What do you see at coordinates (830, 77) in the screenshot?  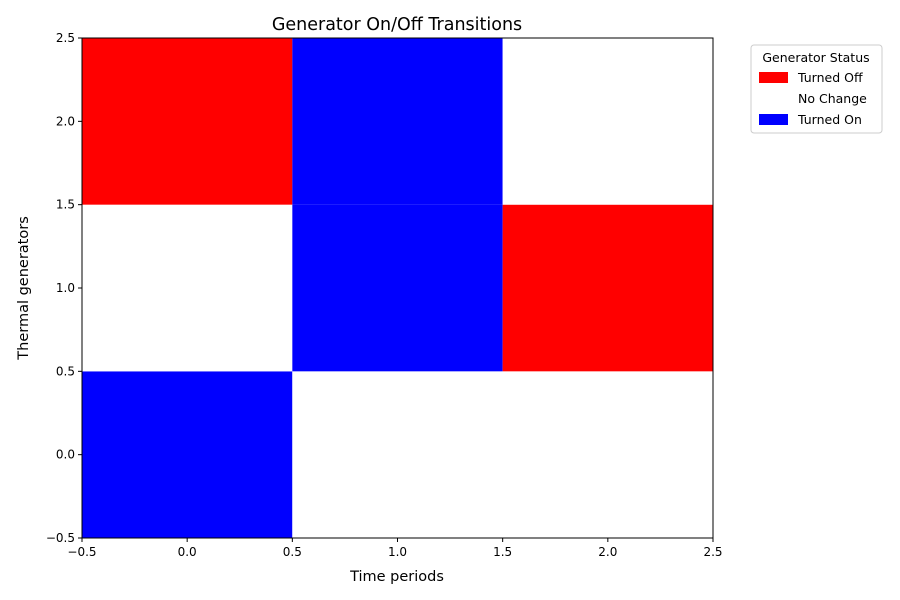 I see `legend-entry-label: Turned Off` at bounding box center [830, 77].